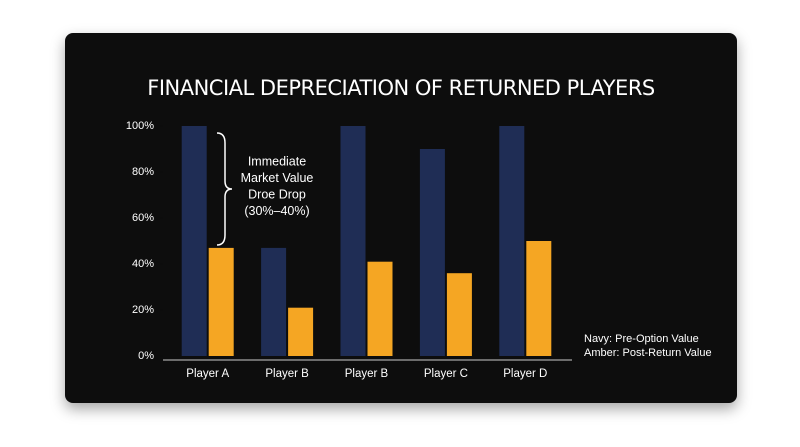  I want to click on x-tick-label: Player D, so click(525, 374).